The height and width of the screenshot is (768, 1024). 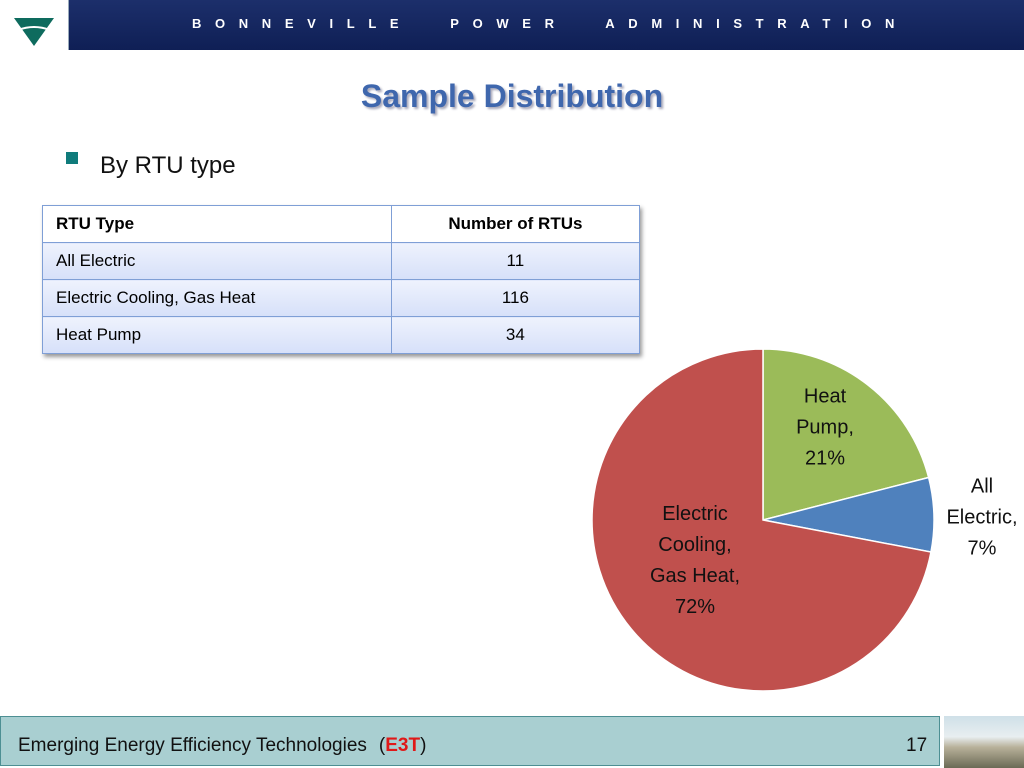 What do you see at coordinates (695, 607) in the screenshot?
I see `slice-value: 72%` at bounding box center [695, 607].